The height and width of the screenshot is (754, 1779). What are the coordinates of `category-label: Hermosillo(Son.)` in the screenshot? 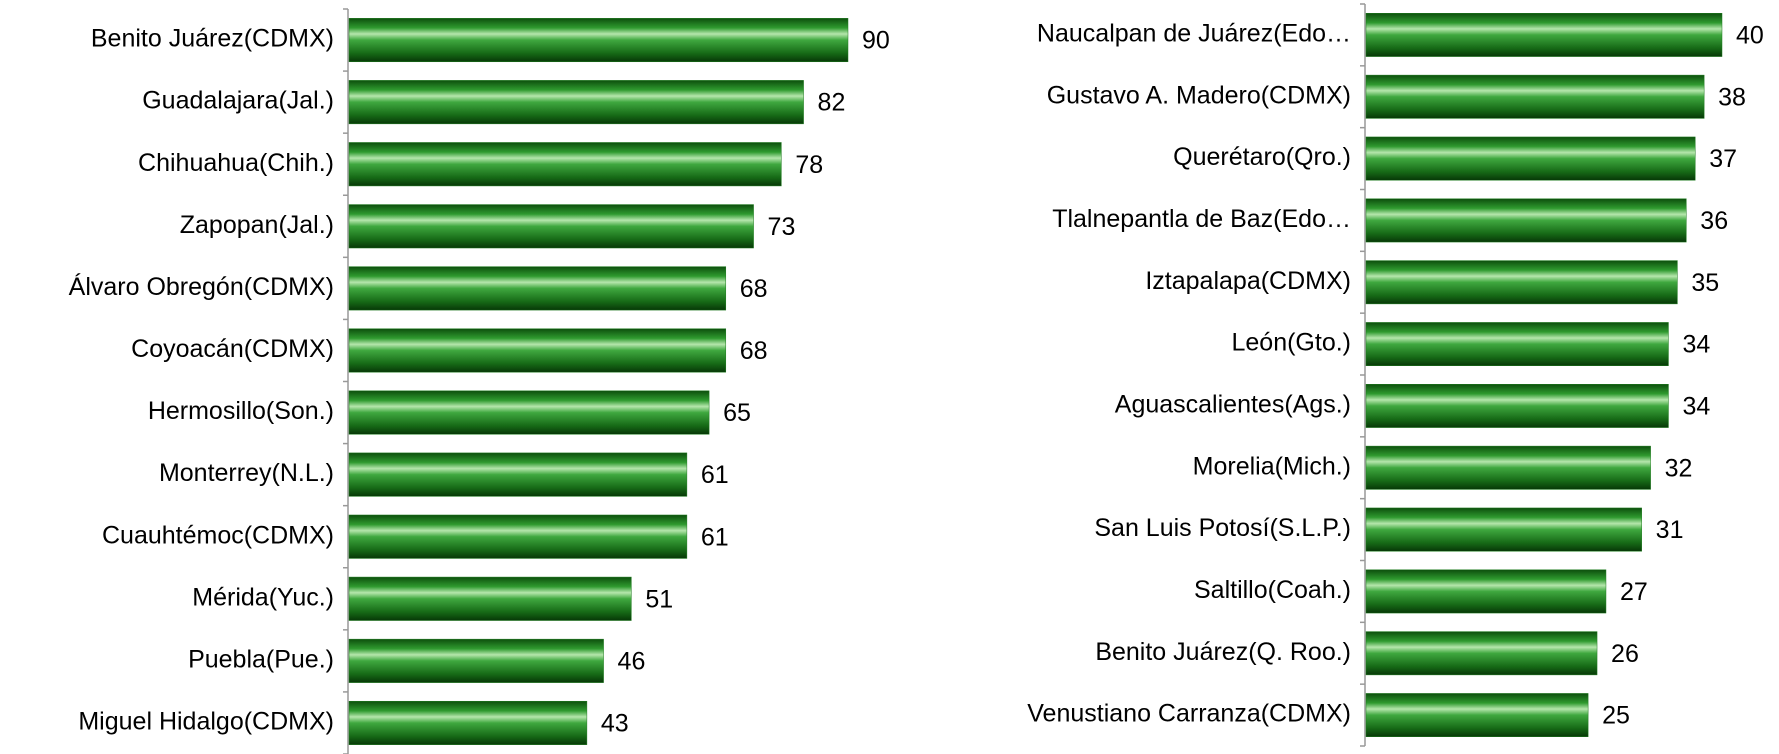 It's located at (241, 411).